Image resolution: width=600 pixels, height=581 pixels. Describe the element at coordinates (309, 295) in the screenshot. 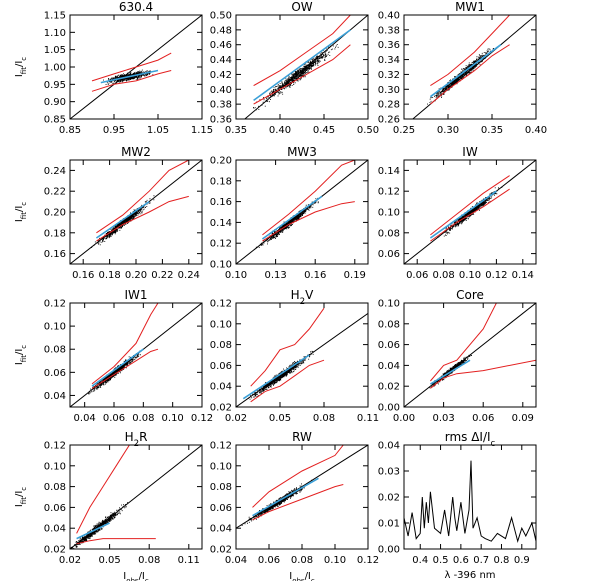

I see `panel-title-part: V` at that location.